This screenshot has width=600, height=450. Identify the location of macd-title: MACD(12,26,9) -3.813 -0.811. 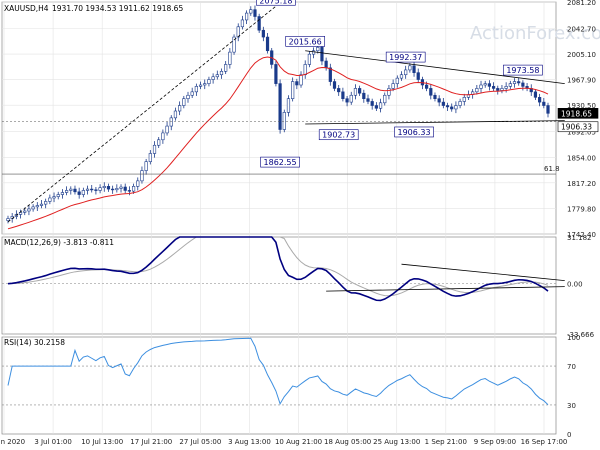
(59, 242).